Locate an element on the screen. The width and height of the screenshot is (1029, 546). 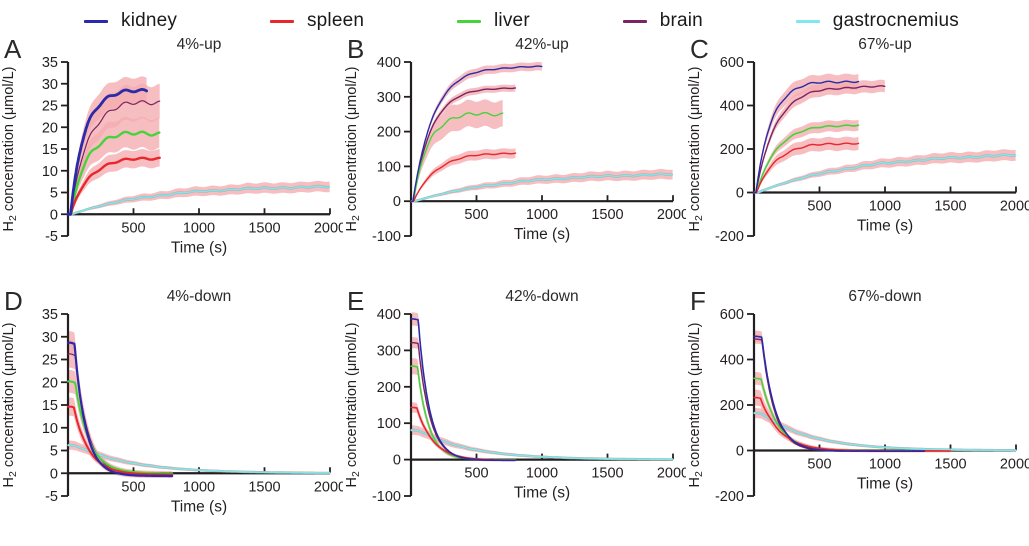
legend-item-liver: liver is located at coordinates (493, 21).